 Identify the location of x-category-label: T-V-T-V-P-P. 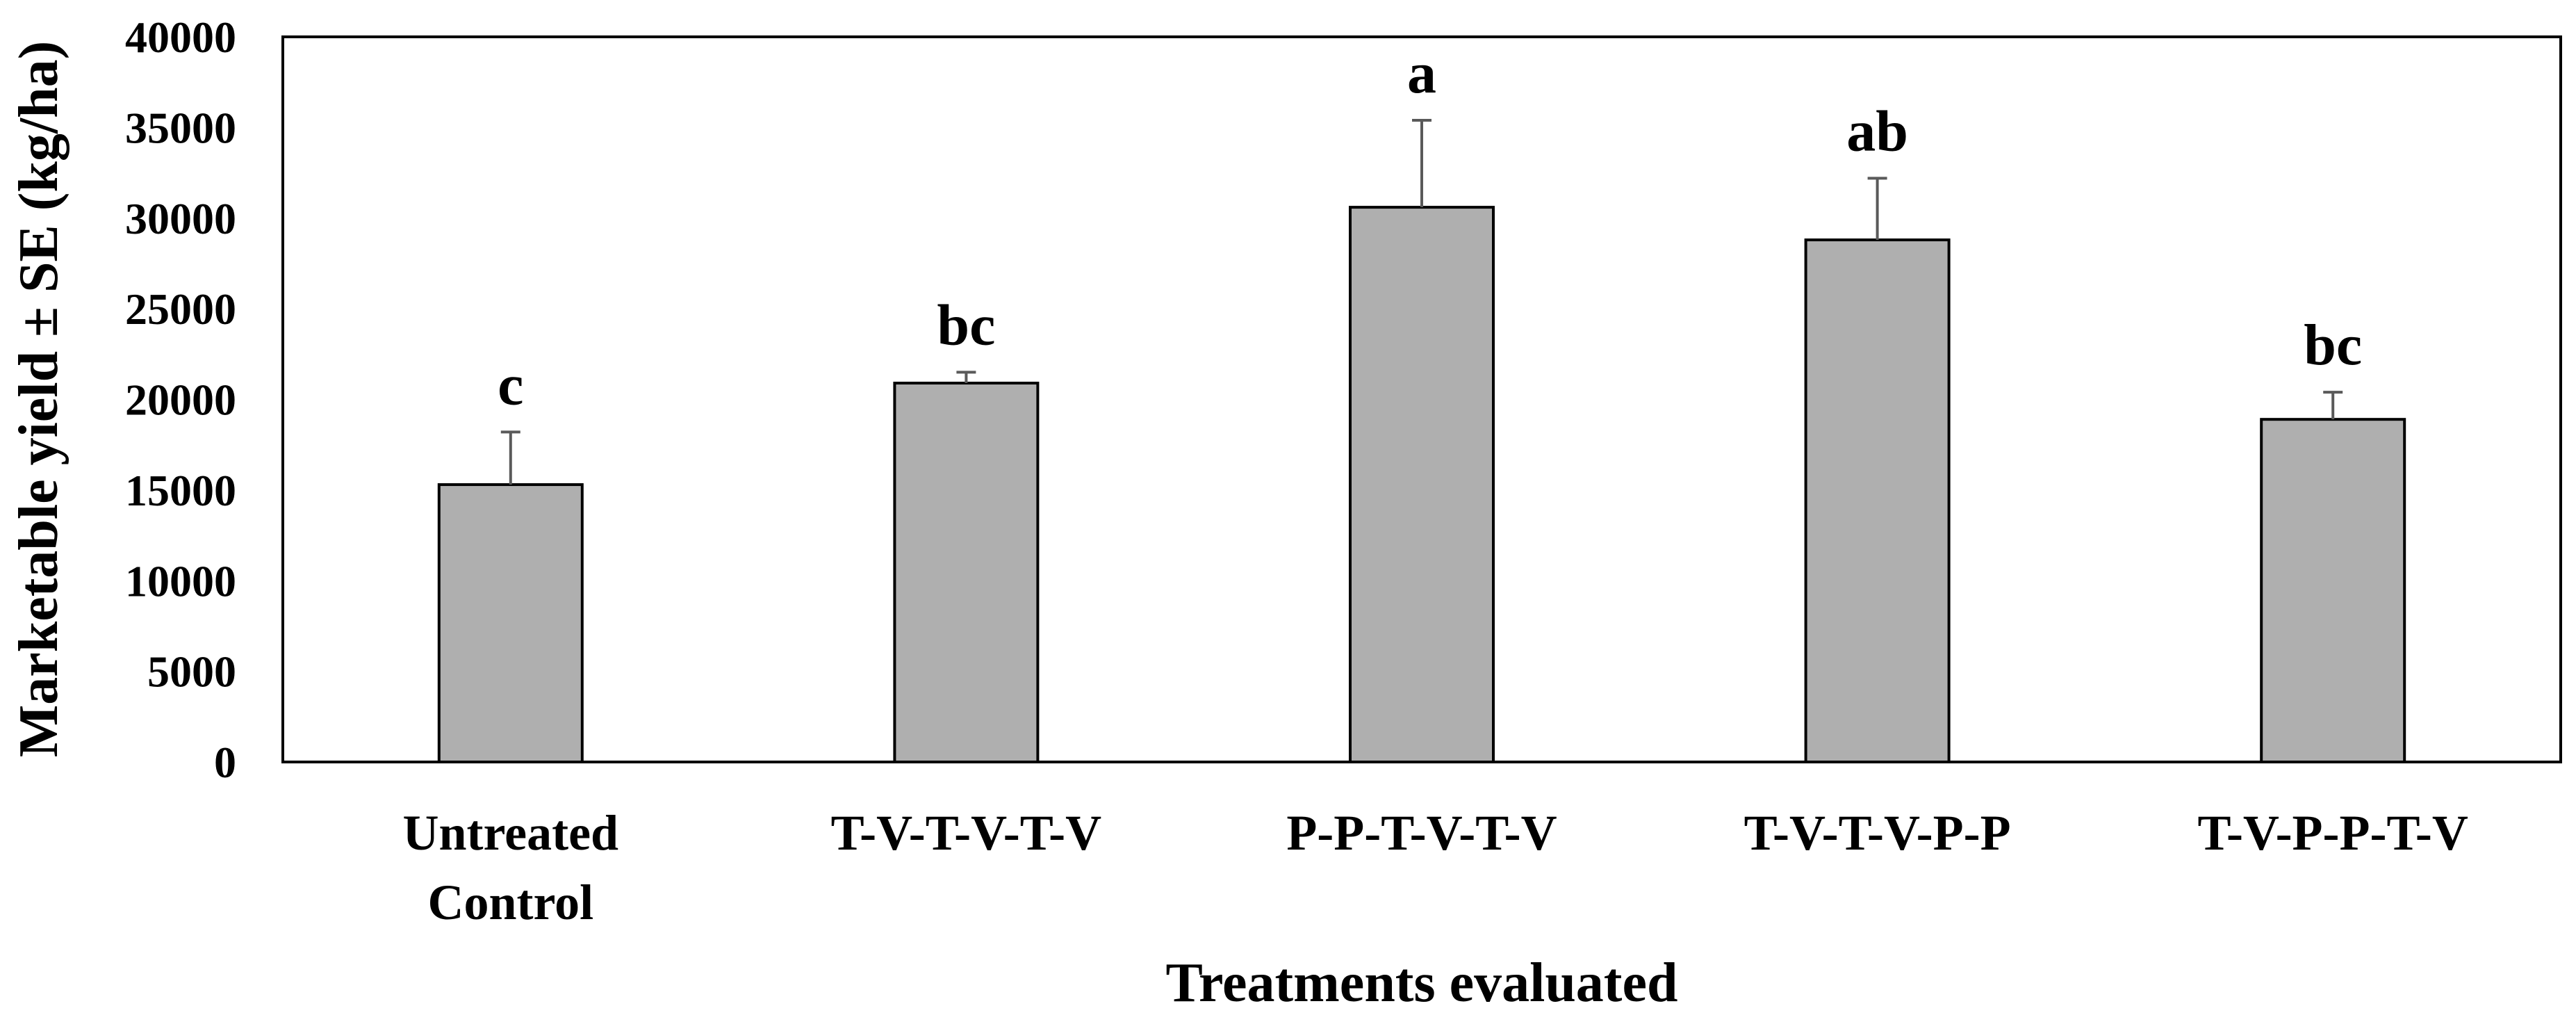
(1877, 833).